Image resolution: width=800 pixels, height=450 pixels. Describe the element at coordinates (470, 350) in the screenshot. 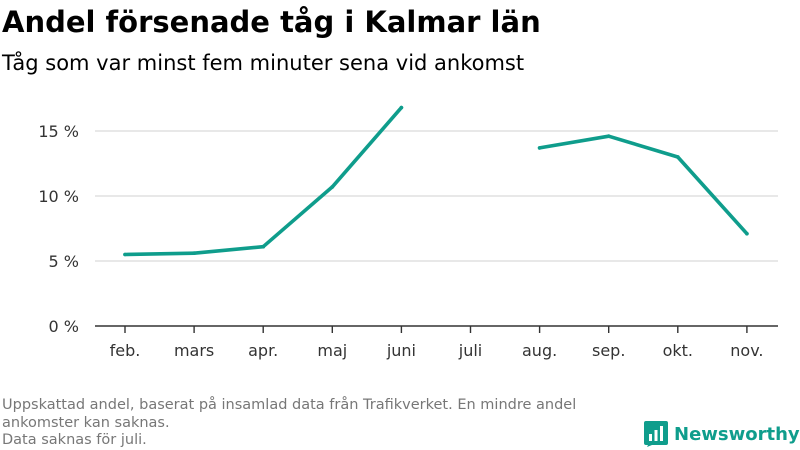

I see `x-tick-label: juli` at that location.